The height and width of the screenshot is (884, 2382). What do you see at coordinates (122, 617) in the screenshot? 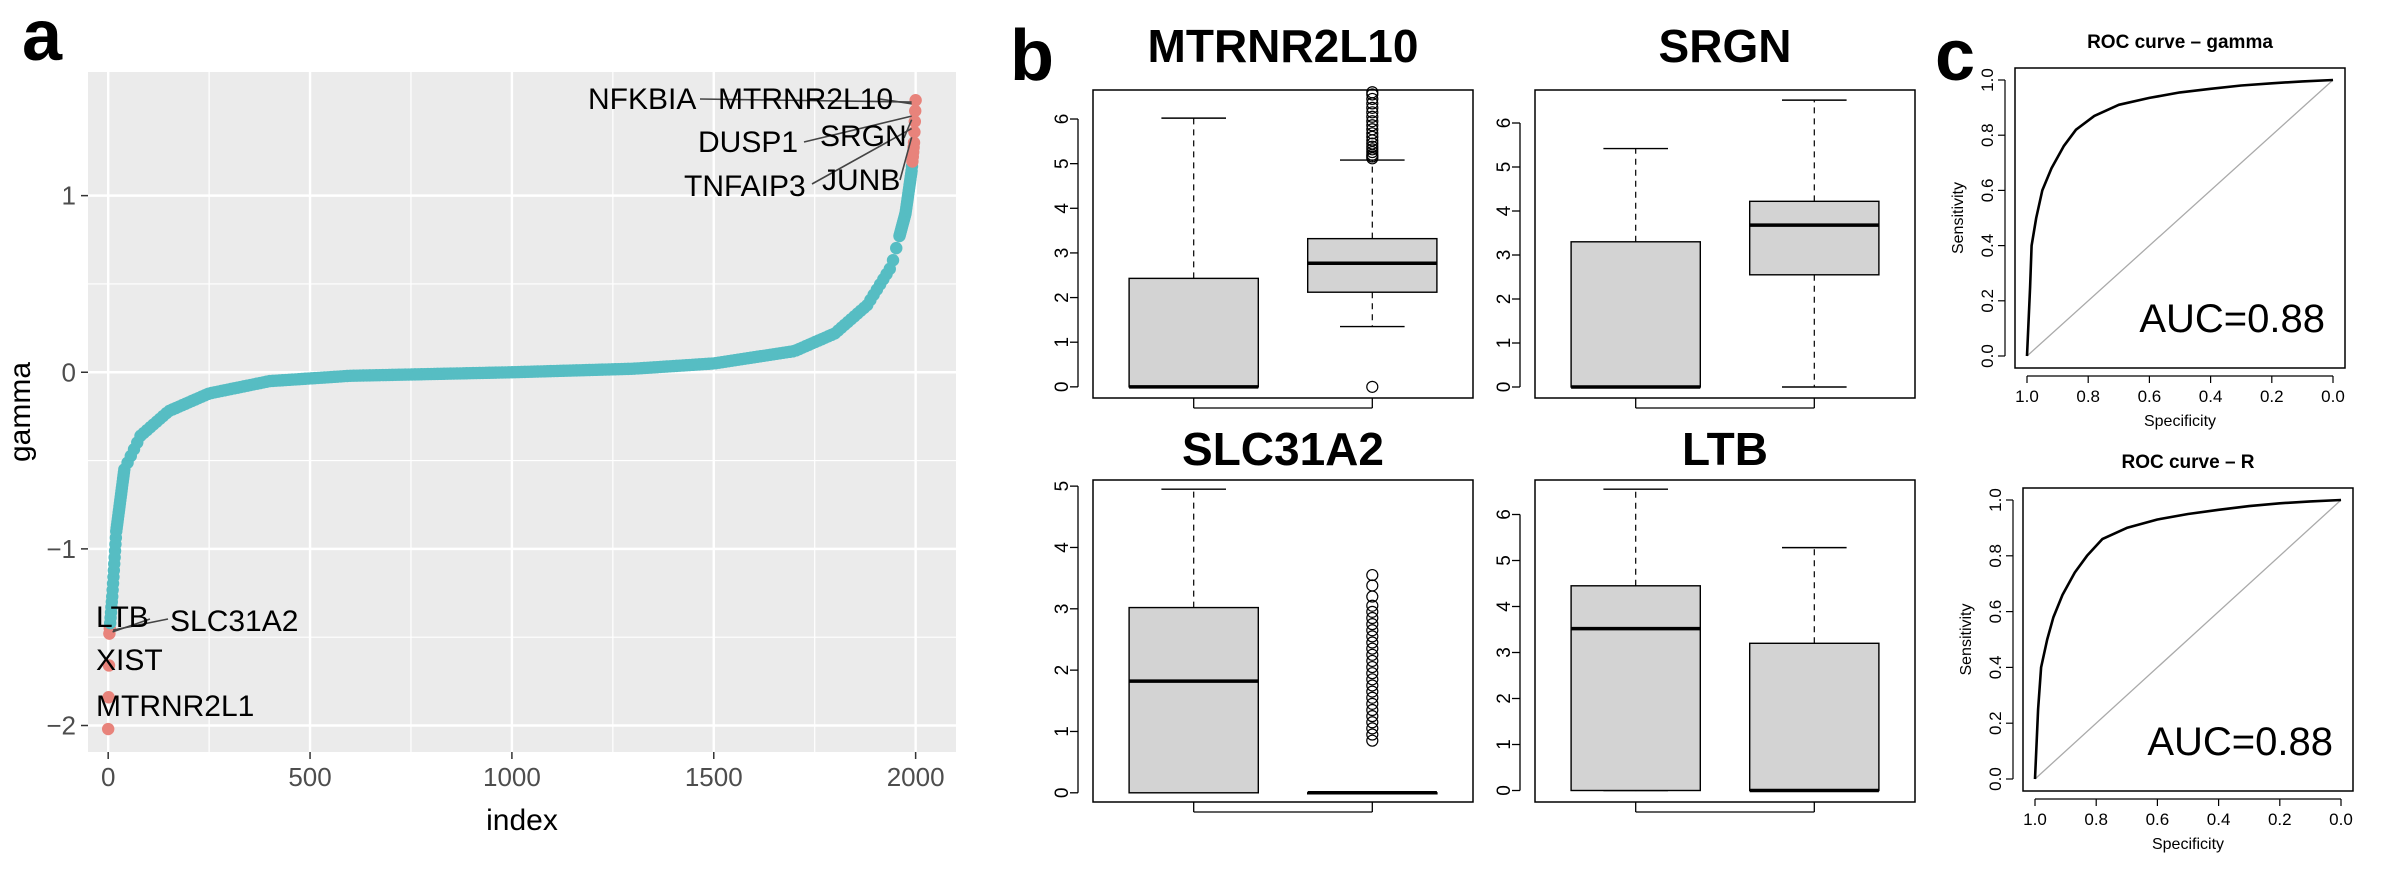
I see `gene-label: LTB` at bounding box center [122, 617].